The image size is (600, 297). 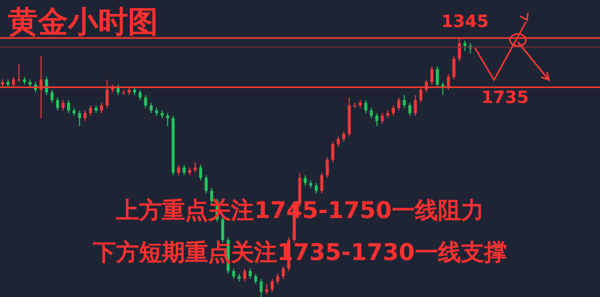 I want to click on chart-title: 黄金小时图, so click(x=83, y=23).